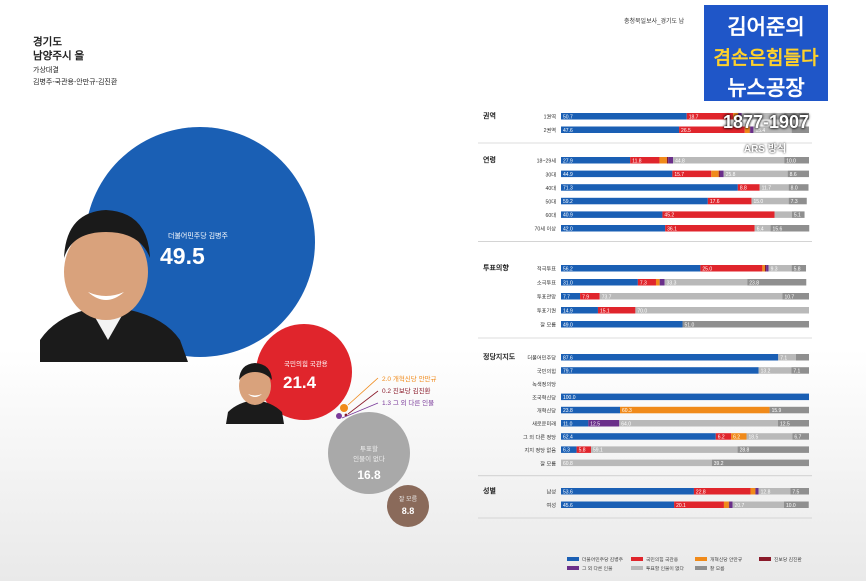 The height and width of the screenshot is (581, 866). I want to click on candidate-photo-main, so click(114, 286).